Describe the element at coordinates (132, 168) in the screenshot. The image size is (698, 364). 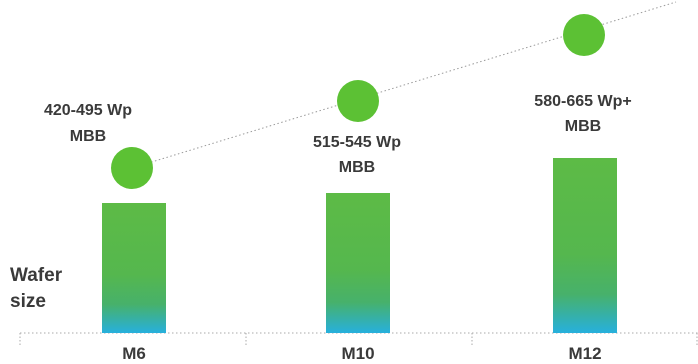
I see `marker-m6` at that location.